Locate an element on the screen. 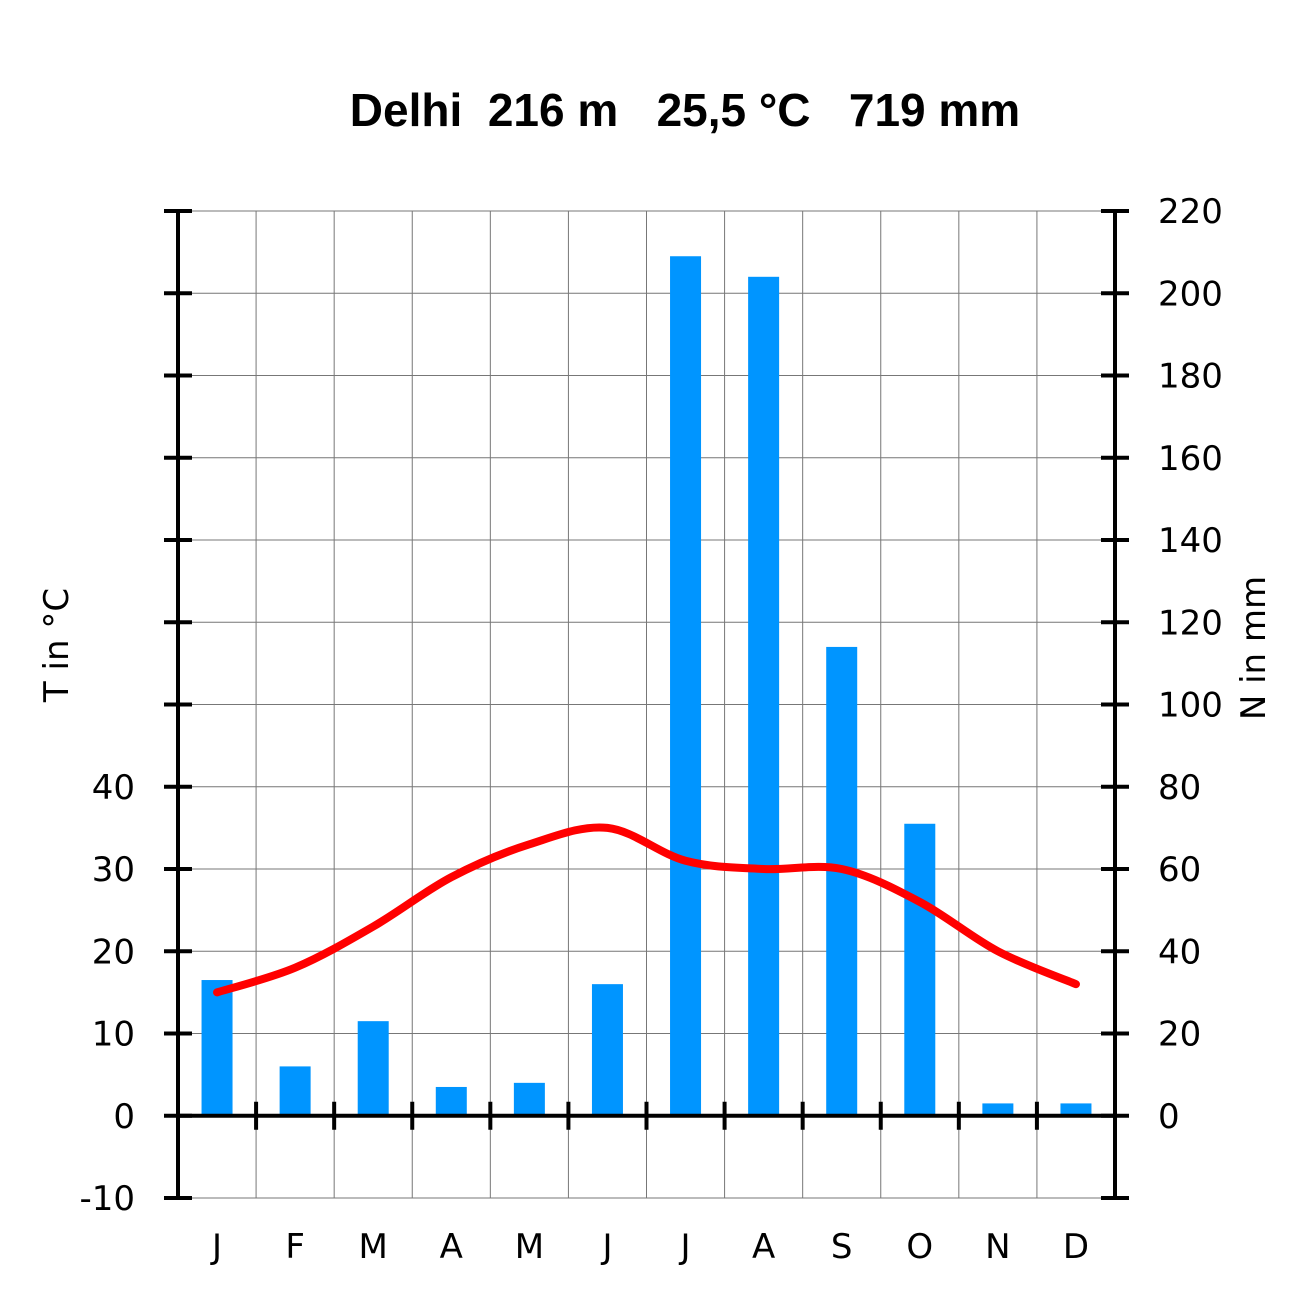  right-tick-label: 160 is located at coordinates (1190, 459).